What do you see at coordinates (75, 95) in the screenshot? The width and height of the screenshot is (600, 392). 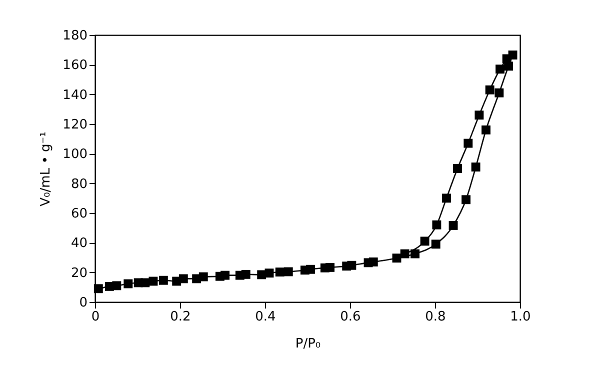 I see `y-tick-label: 140` at bounding box center [75, 95].